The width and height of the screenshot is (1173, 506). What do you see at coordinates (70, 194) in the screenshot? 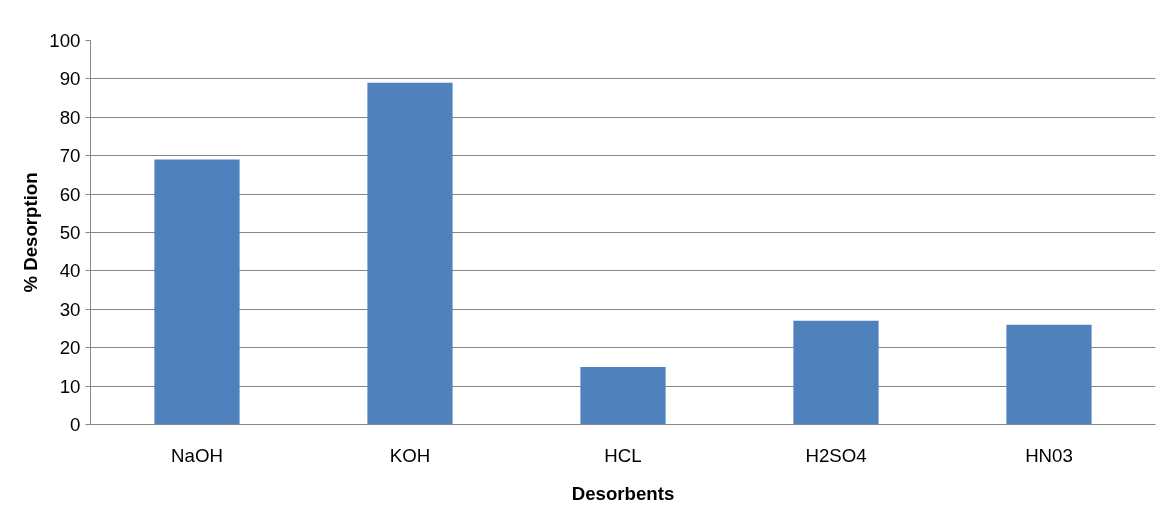
I see `y-tick-label: 60` at bounding box center [70, 194].